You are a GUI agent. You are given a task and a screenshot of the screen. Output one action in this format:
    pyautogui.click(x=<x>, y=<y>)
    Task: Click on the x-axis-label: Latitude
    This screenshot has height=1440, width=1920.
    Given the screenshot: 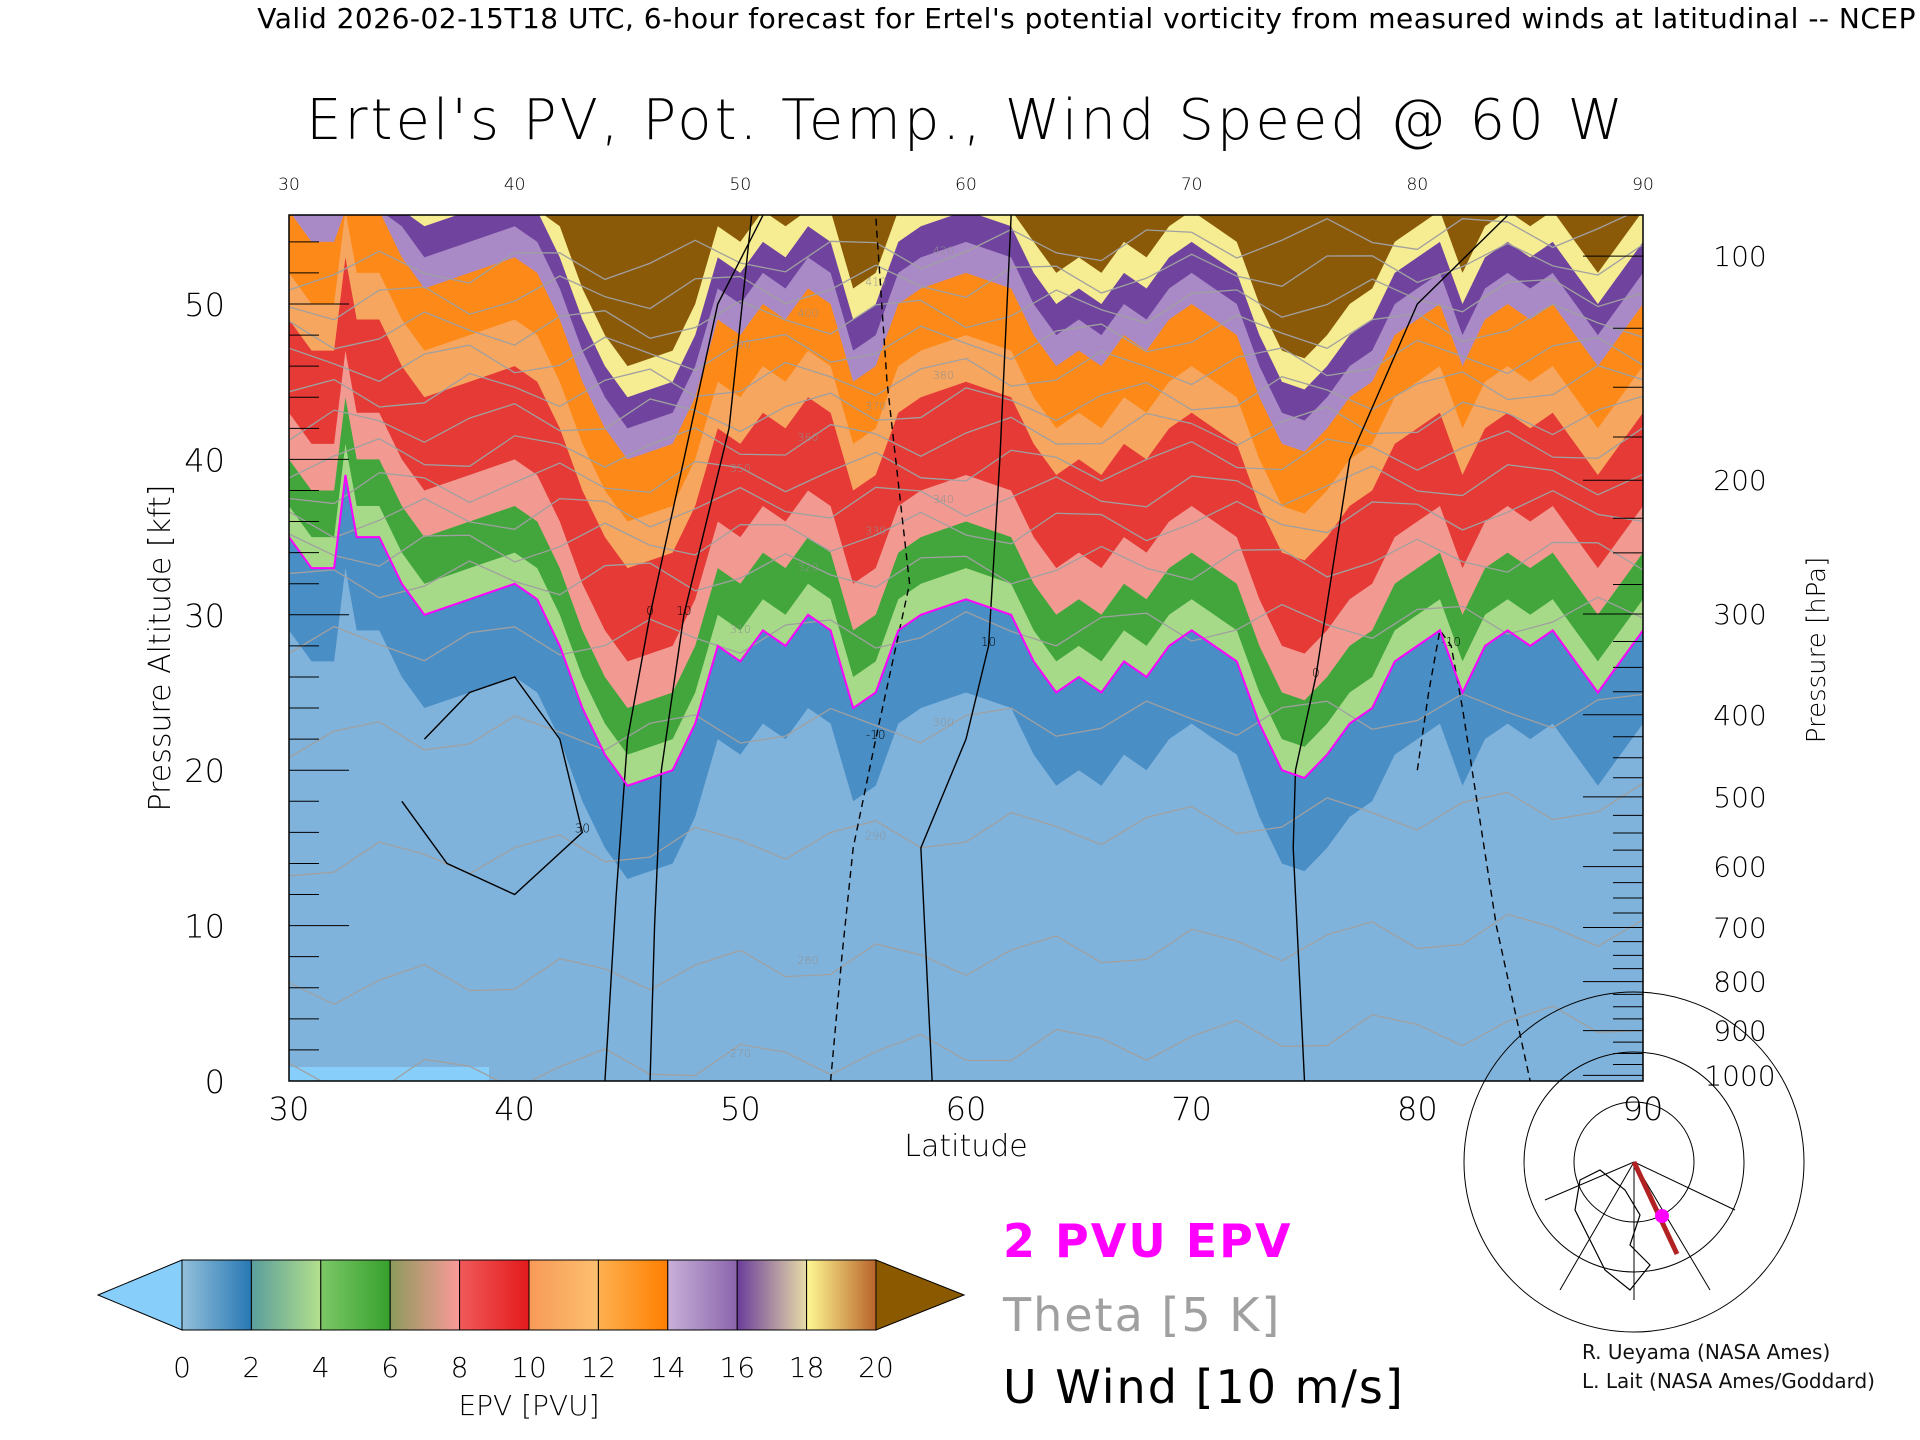 What is the action you would take?
    pyautogui.click(x=965, y=1146)
    